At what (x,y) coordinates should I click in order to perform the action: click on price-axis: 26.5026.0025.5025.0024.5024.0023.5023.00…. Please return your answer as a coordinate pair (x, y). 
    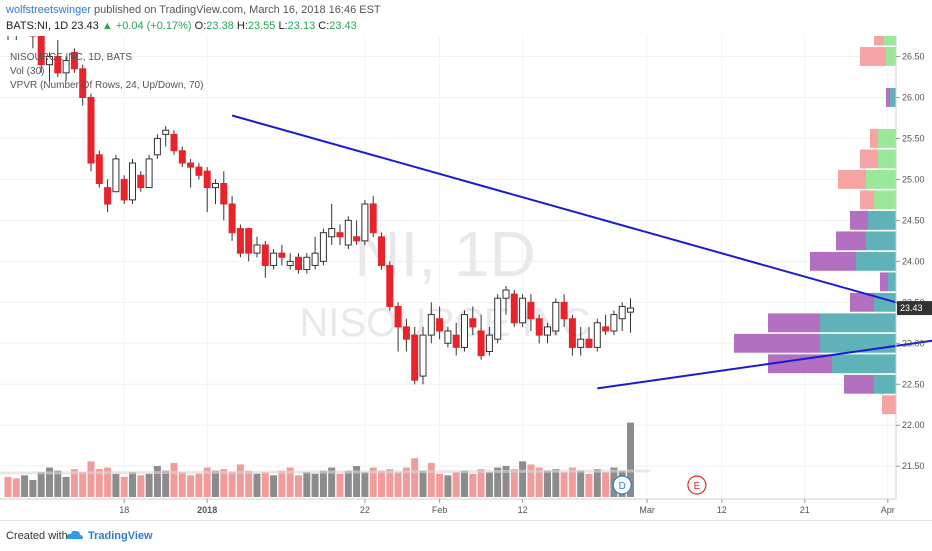
    Looking at the image, I should click on (914, 261).